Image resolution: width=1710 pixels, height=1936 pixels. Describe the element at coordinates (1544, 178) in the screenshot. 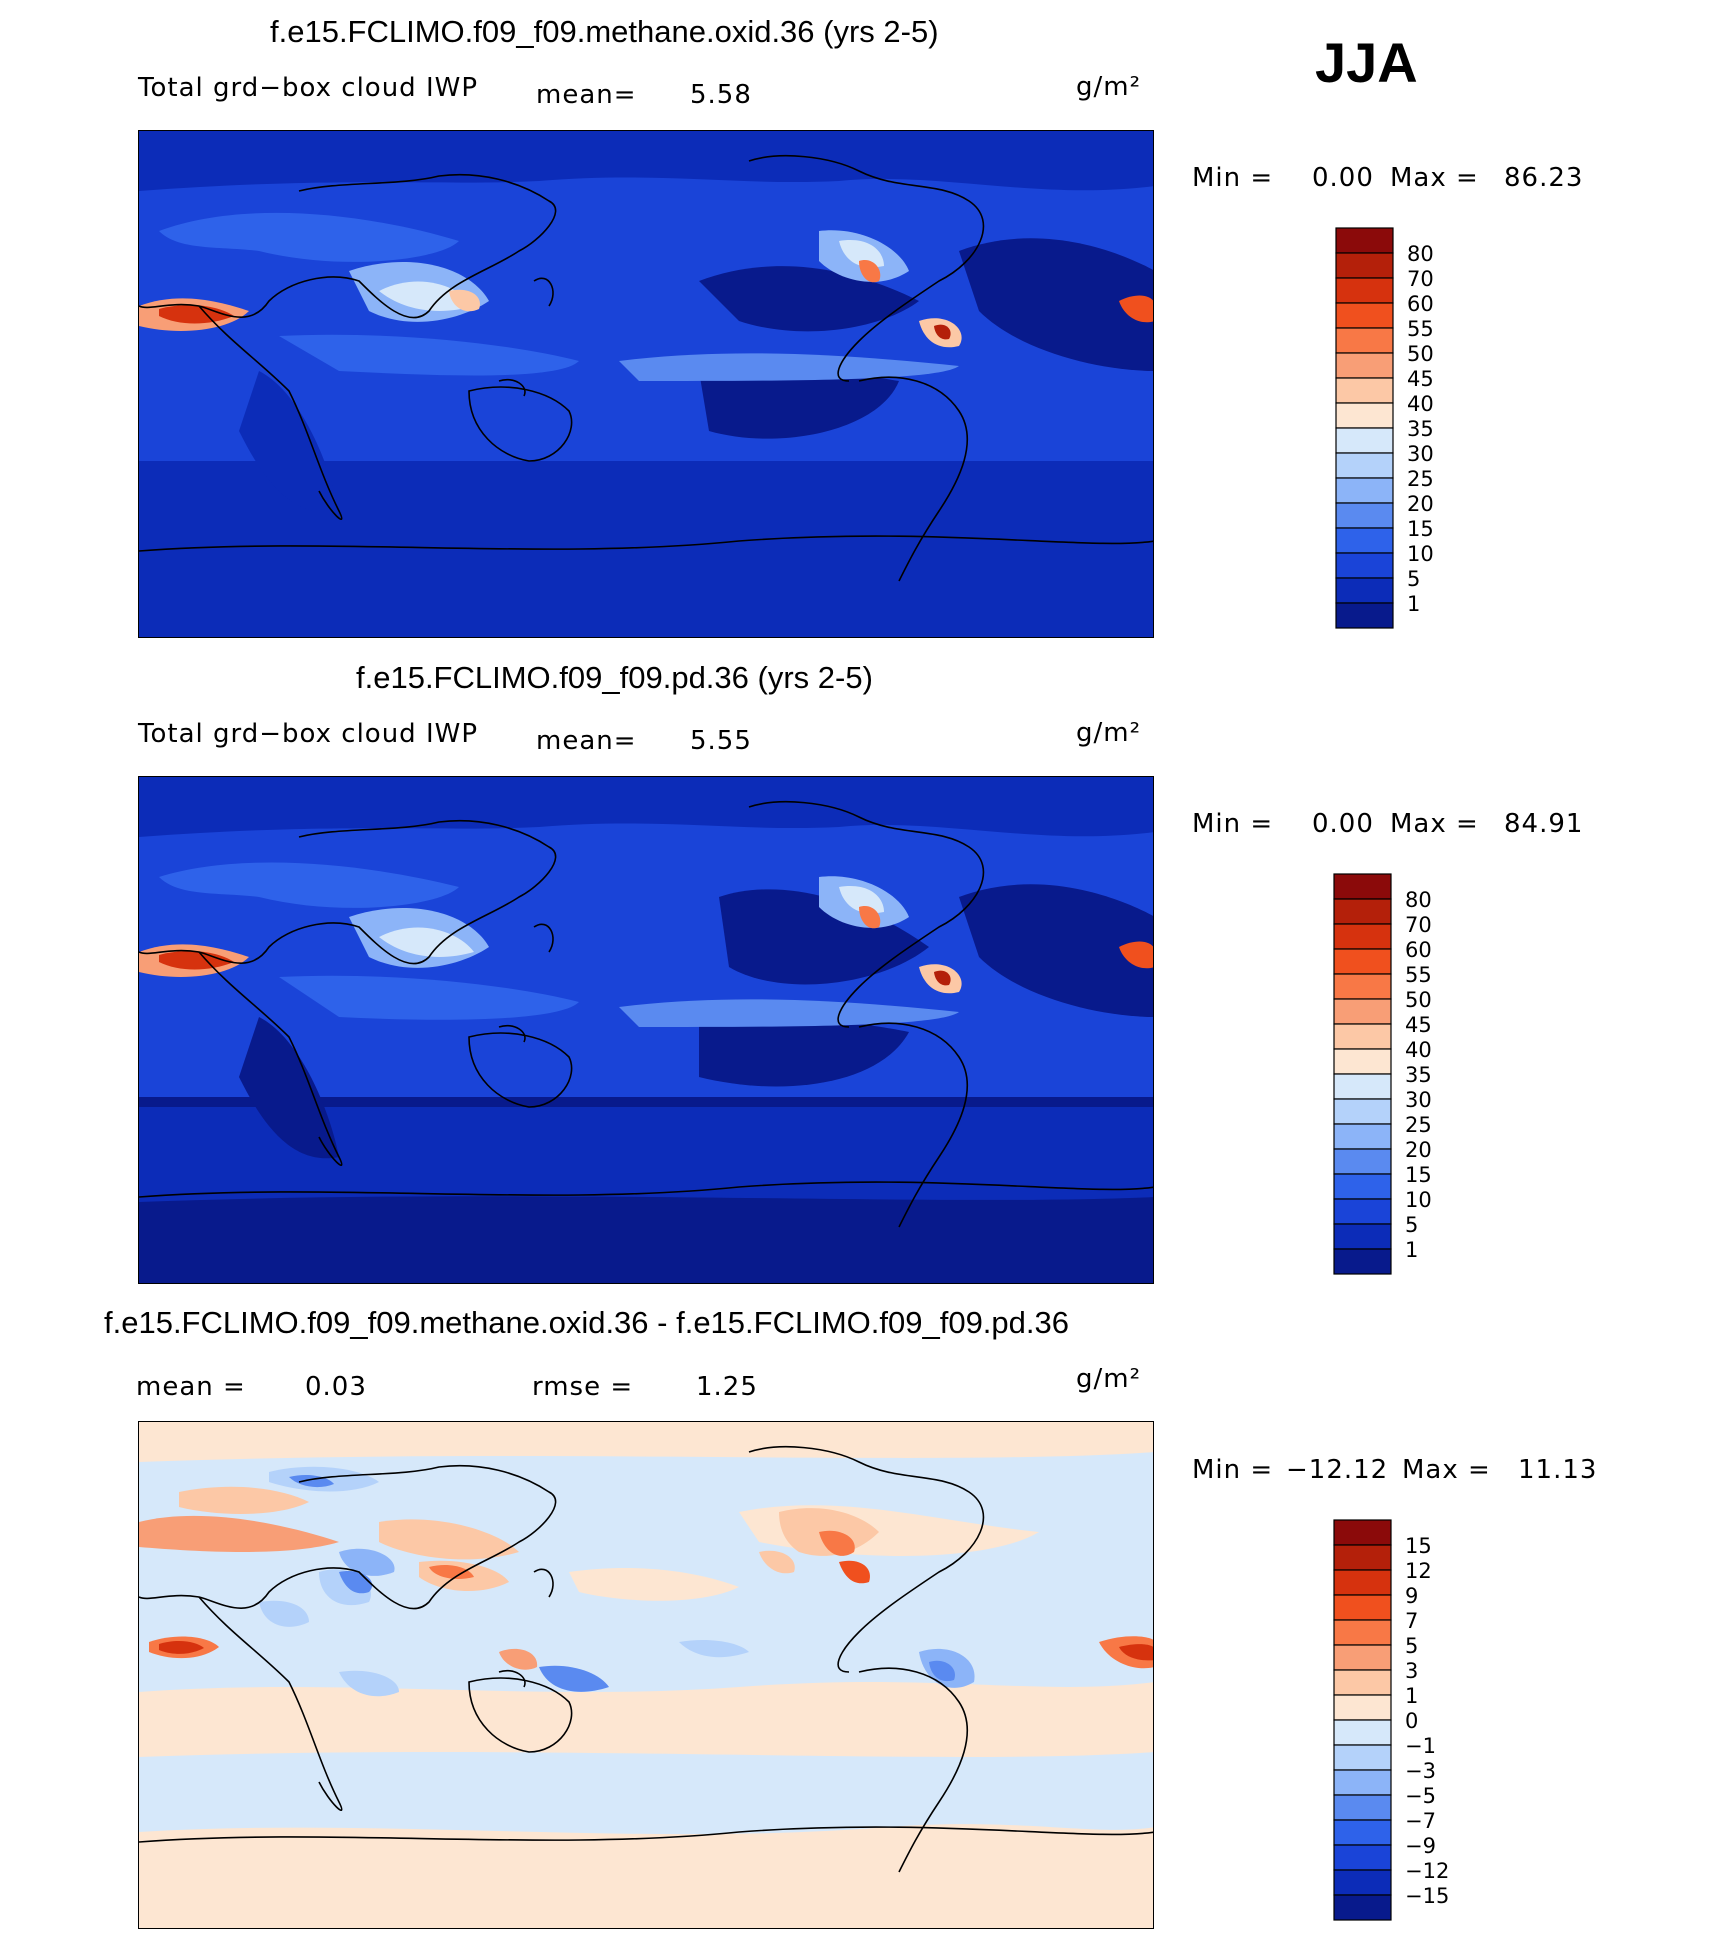

I see `panel-1-max-value: 86.23` at that location.